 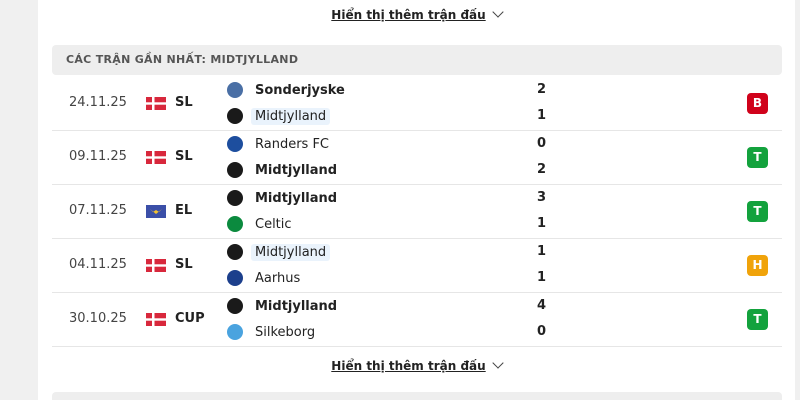 What do you see at coordinates (757, 103) in the screenshot?
I see `result-badge: B` at bounding box center [757, 103].